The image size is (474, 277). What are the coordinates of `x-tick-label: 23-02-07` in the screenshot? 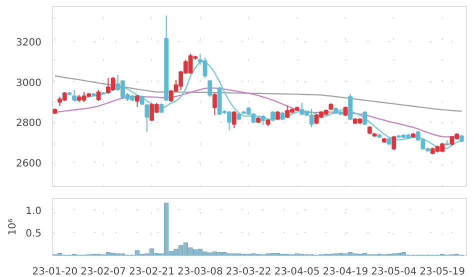 It's located at (103, 271).